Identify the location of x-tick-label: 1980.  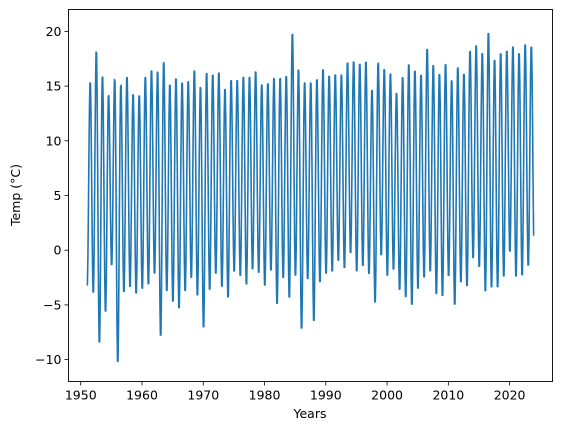
(265, 395).